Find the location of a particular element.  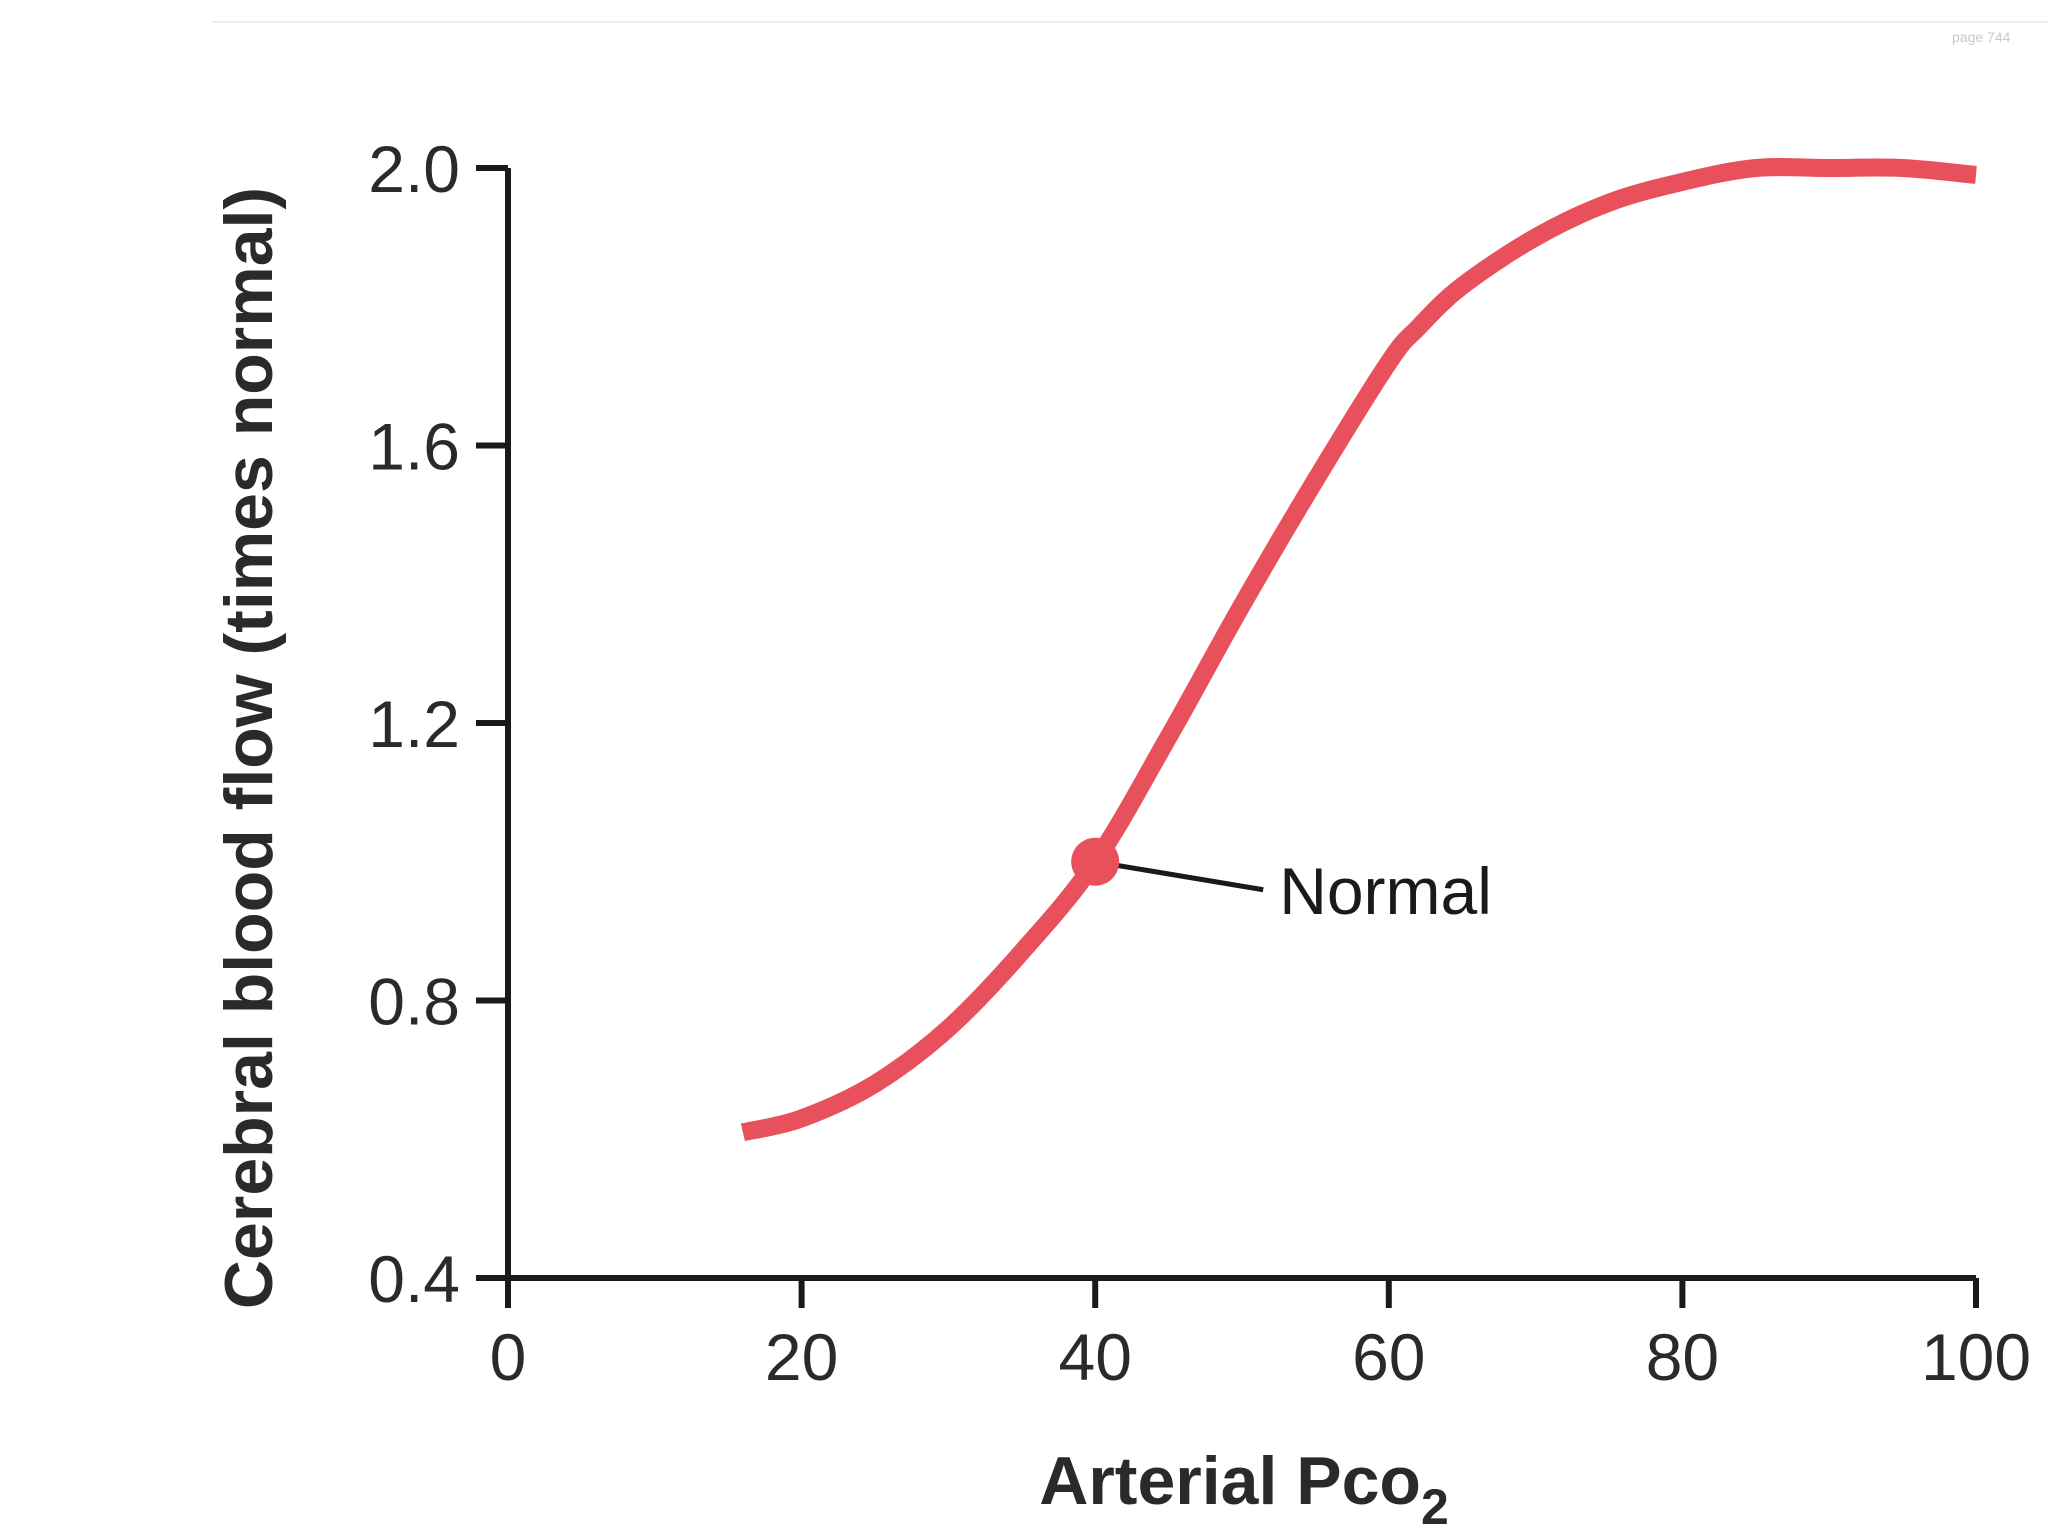

page-tag: page 744 is located at coordinates (1981, 37).